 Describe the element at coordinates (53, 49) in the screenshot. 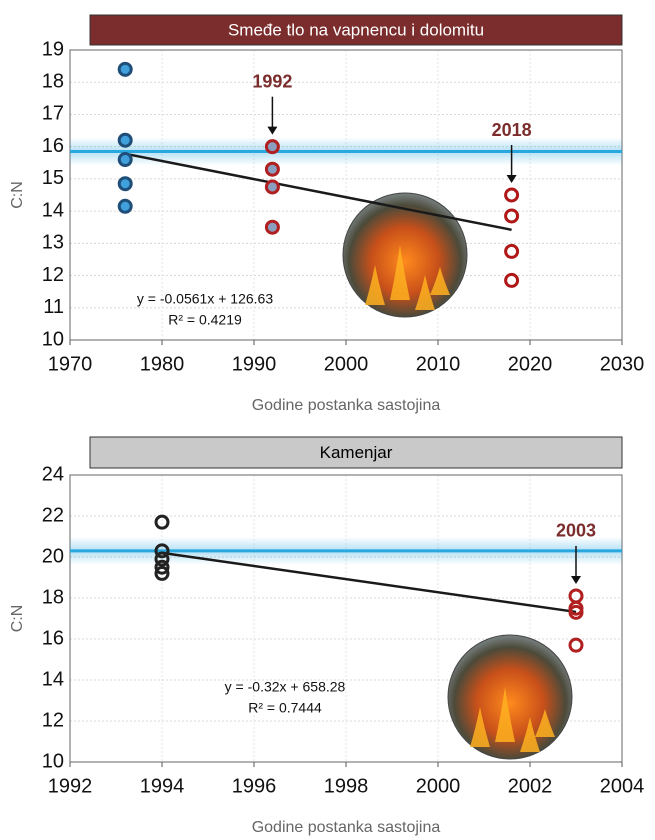

I see `y-tick-label: 19` at that location.